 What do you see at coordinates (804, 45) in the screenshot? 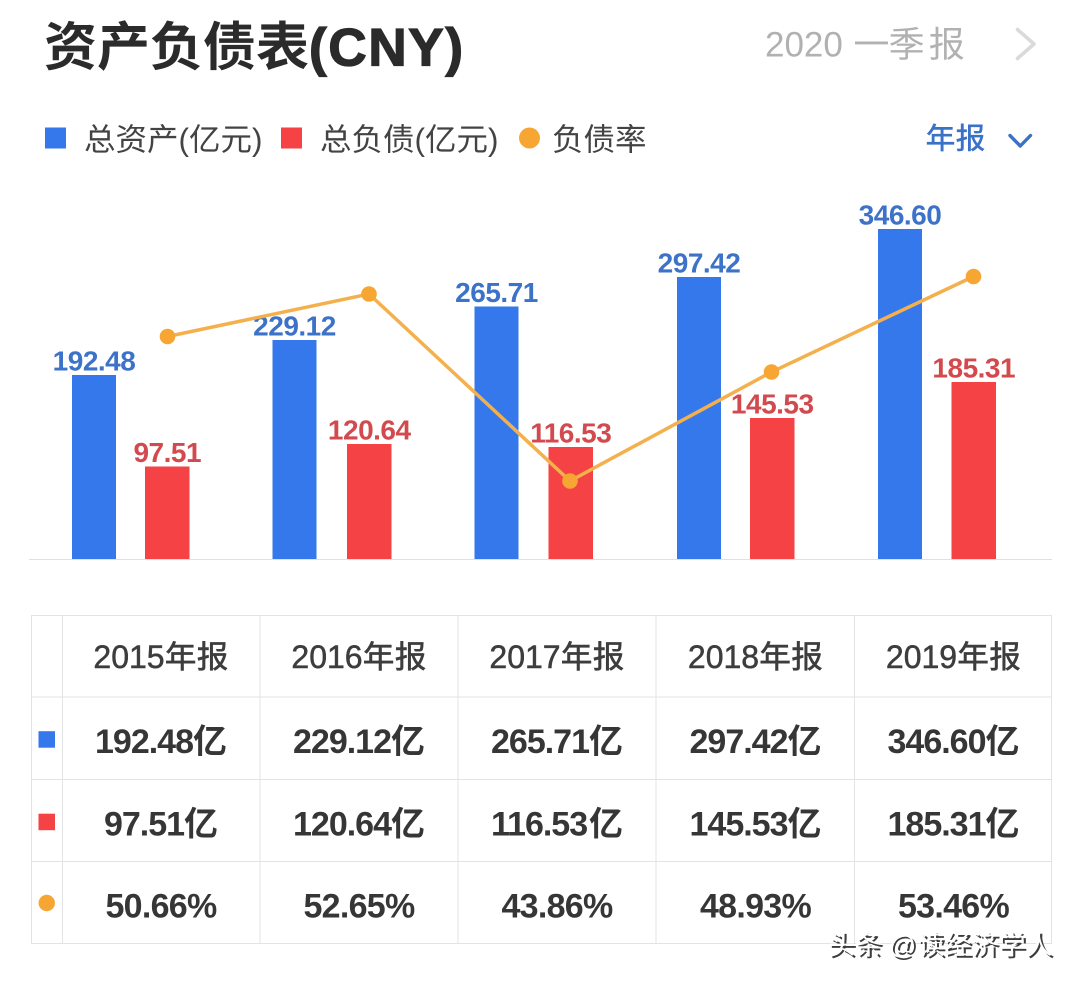
I see `svg-text: 2020` at bounding box center [804, 45].